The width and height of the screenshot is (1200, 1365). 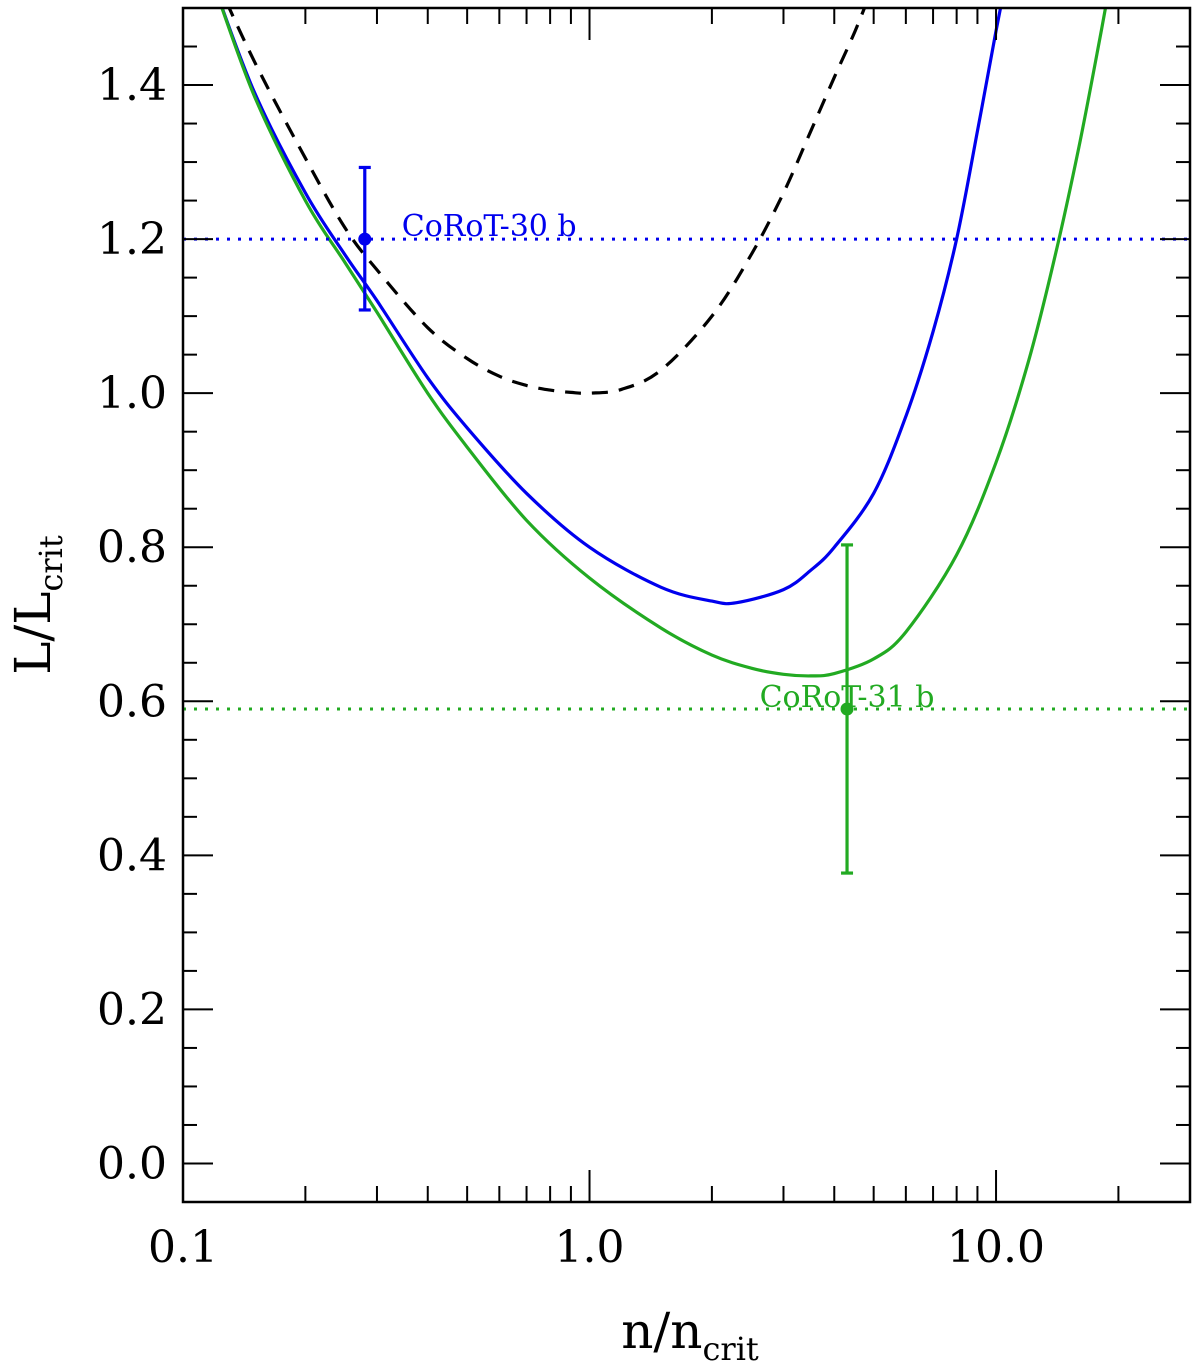 What do you see at coordinates (996, 1247) in the screenshot?
I see `x-tick-label: 10.0` at bounding box center [996, 1247].